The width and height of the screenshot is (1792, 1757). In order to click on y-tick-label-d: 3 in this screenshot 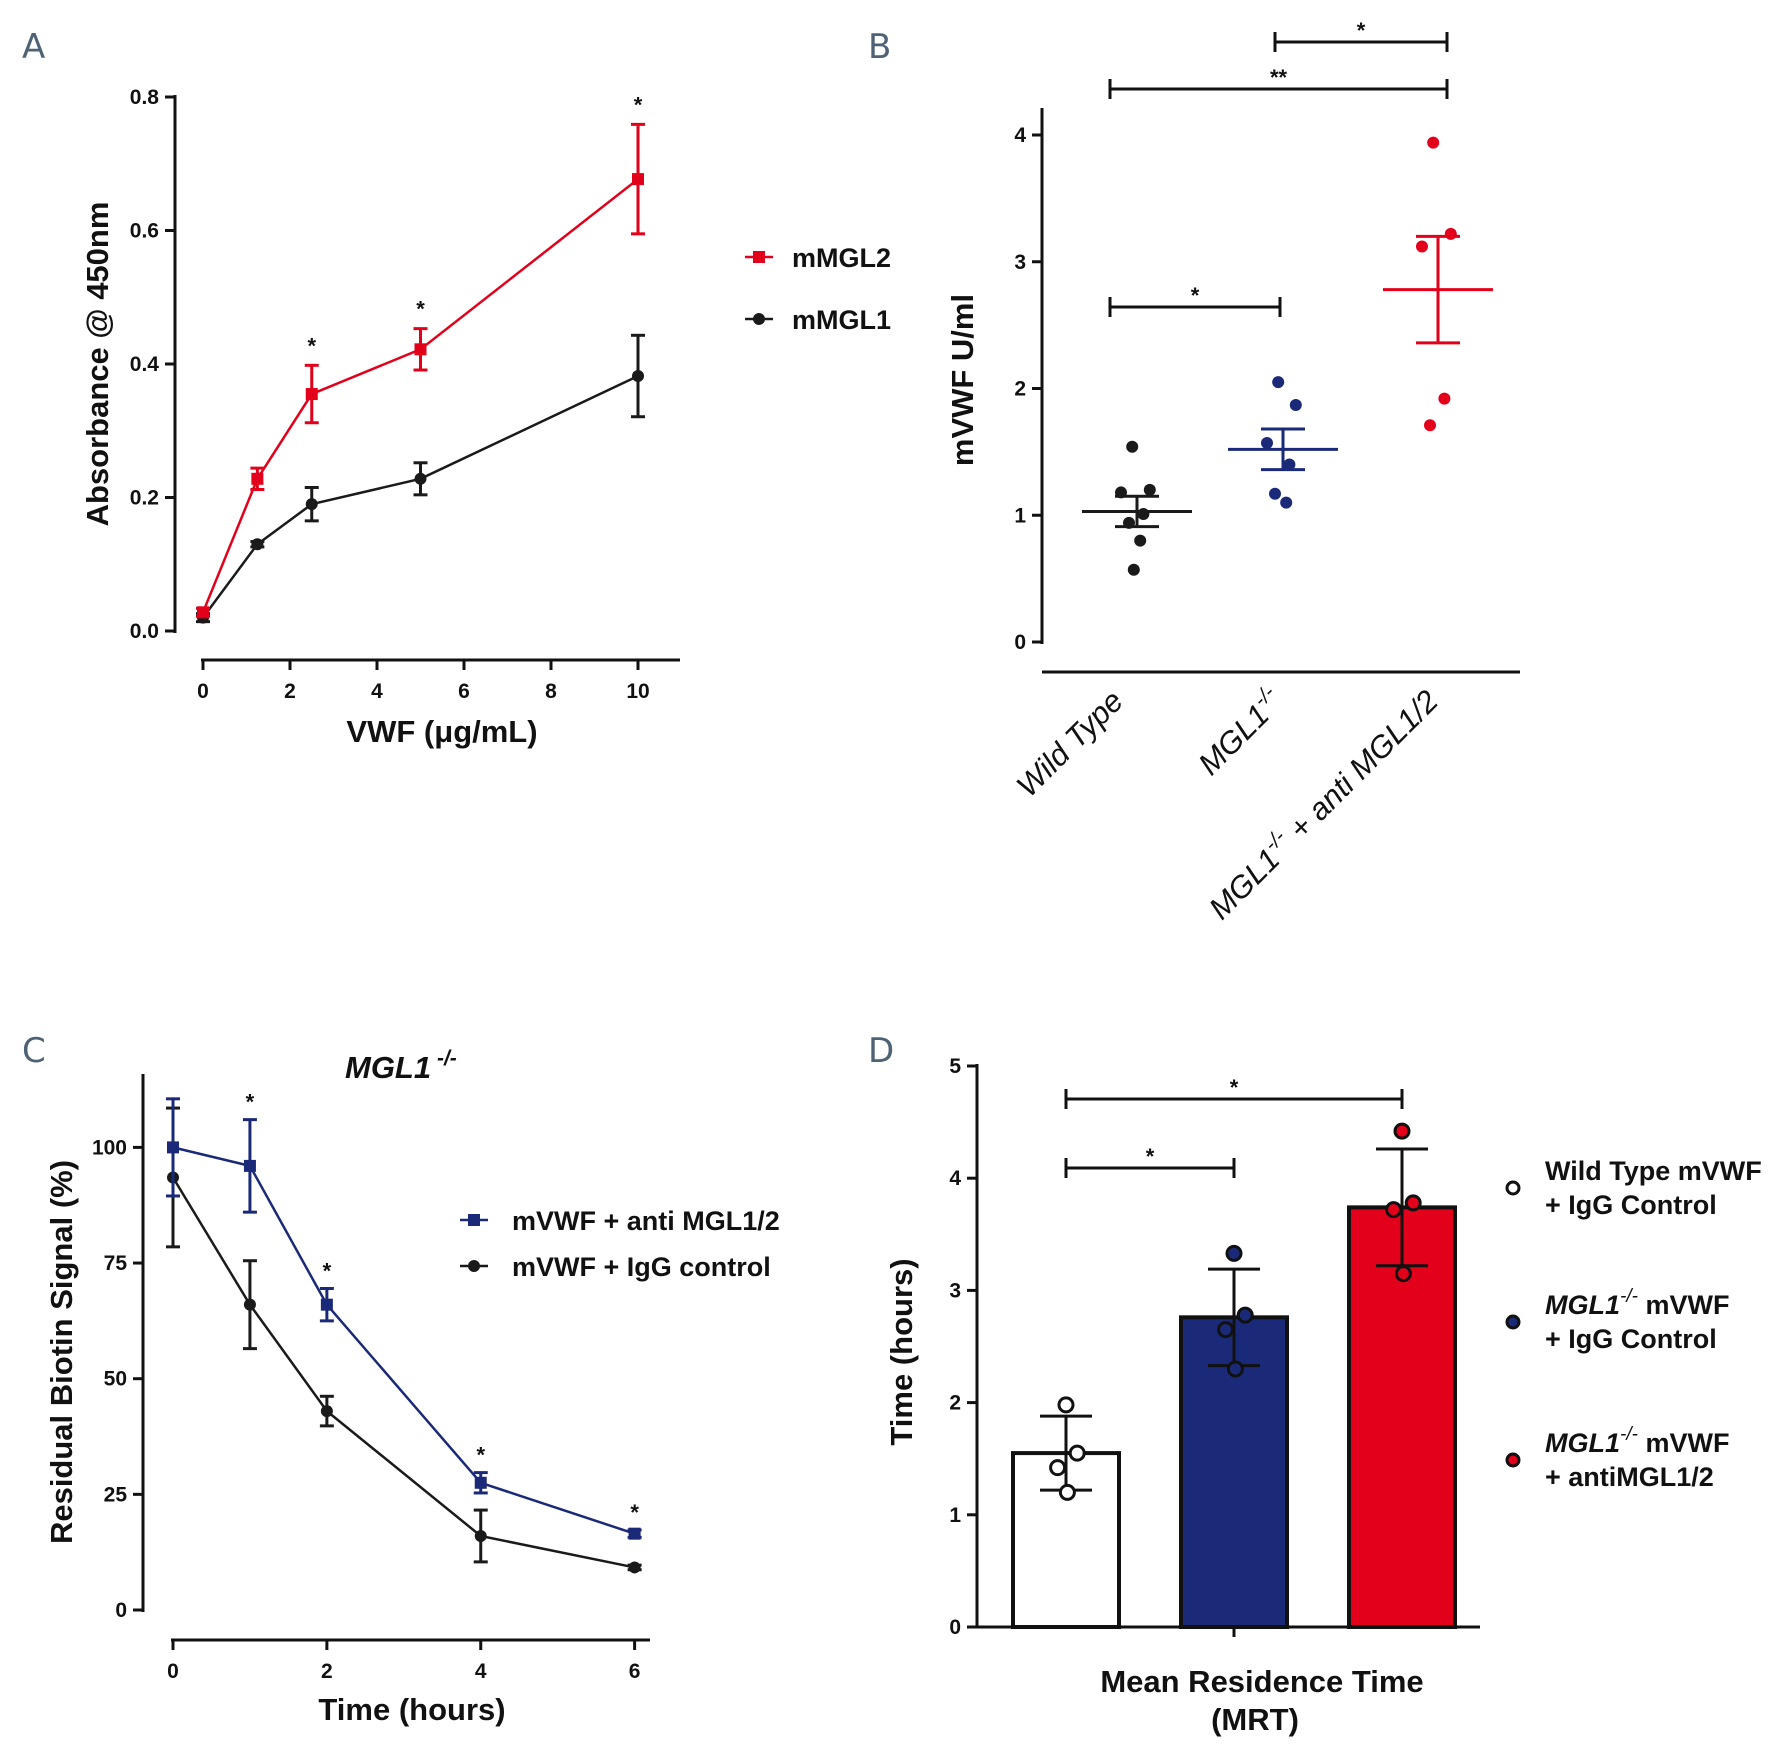, I will do `click(955, 1290)`.